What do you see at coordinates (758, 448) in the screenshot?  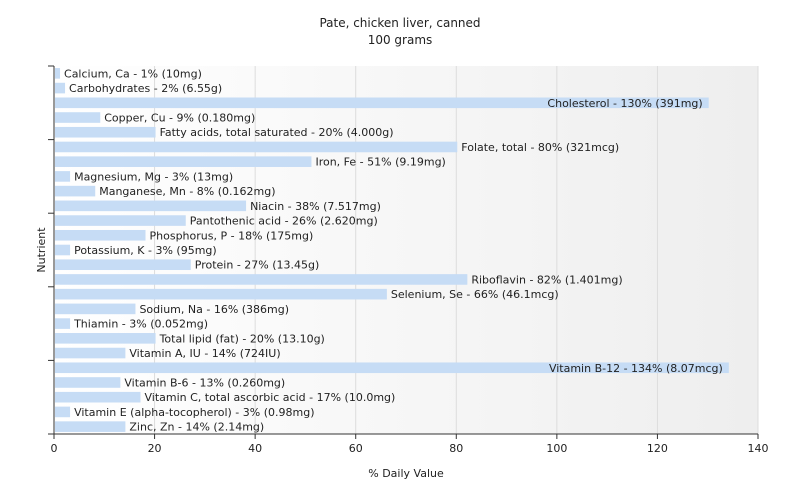 I see `x-tick-label: 140` at bounding box center [758, 448].